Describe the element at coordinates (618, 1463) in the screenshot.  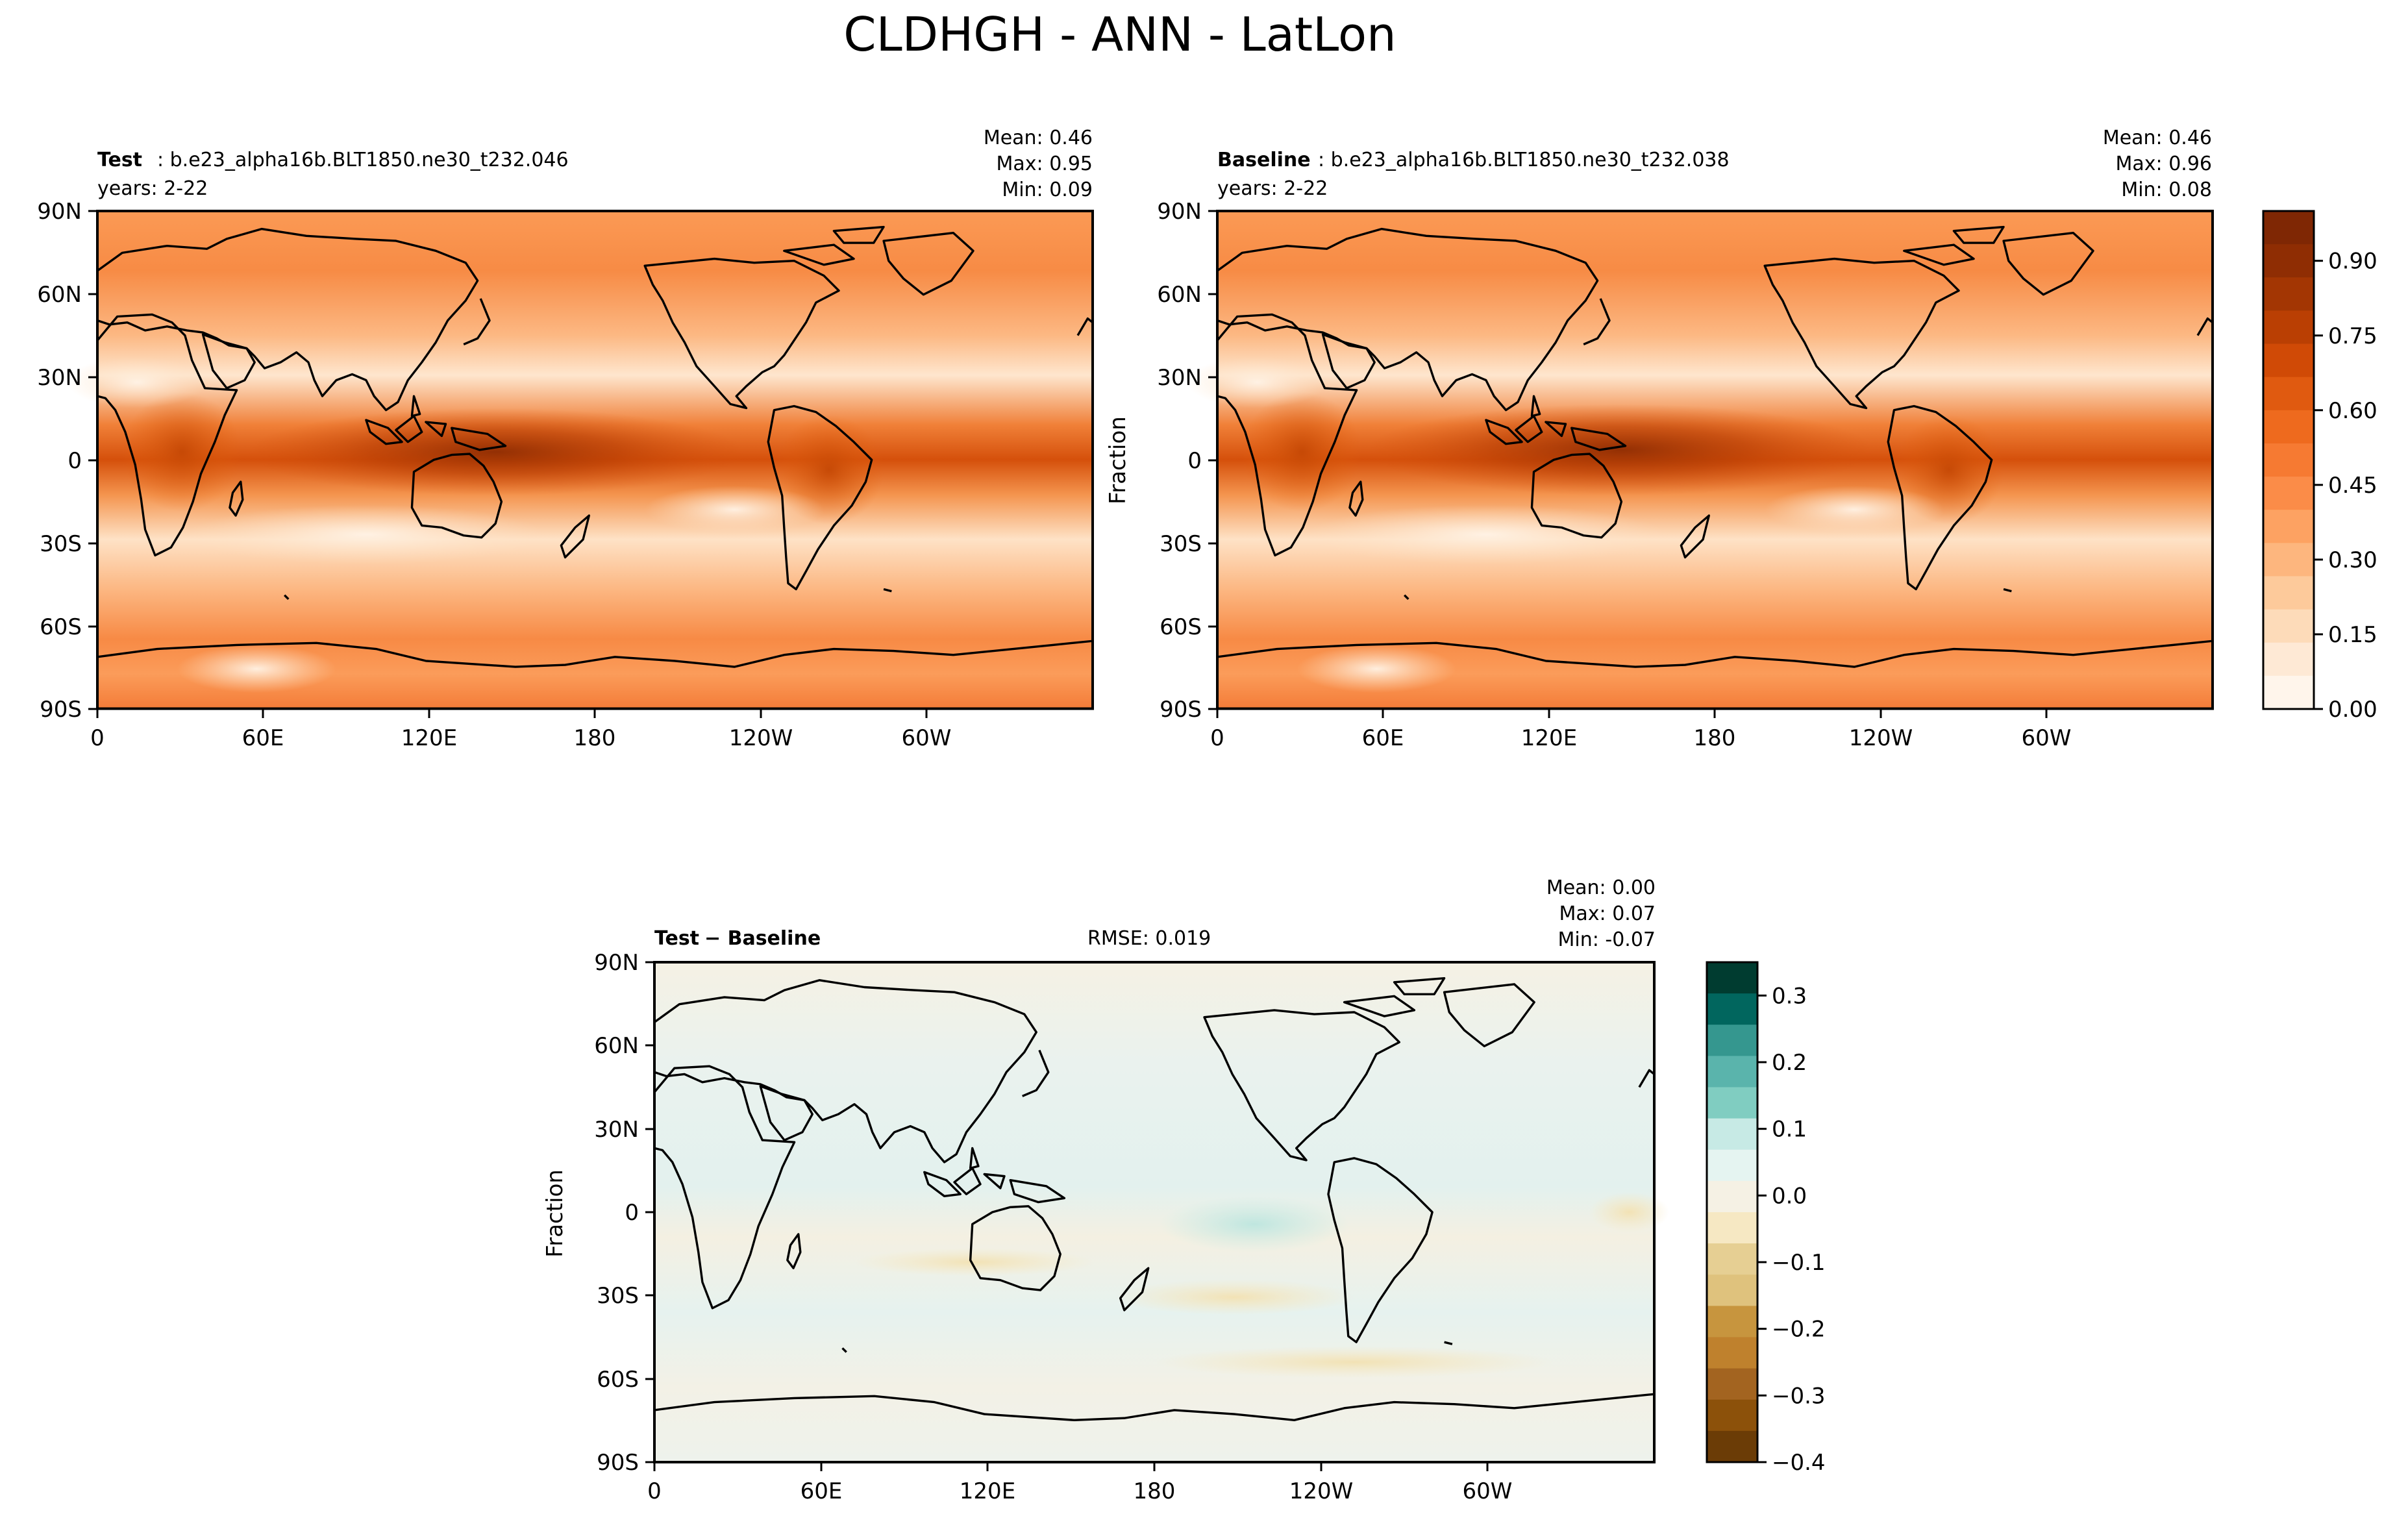
I see `diff-ytick-90s: 90S` at that location.